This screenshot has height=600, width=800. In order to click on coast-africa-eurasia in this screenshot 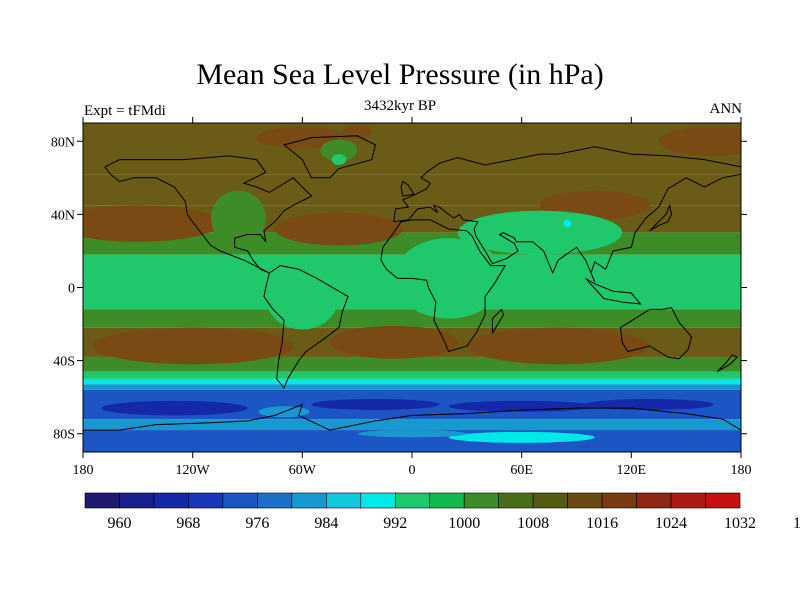, I will do `click(443, 286)`.